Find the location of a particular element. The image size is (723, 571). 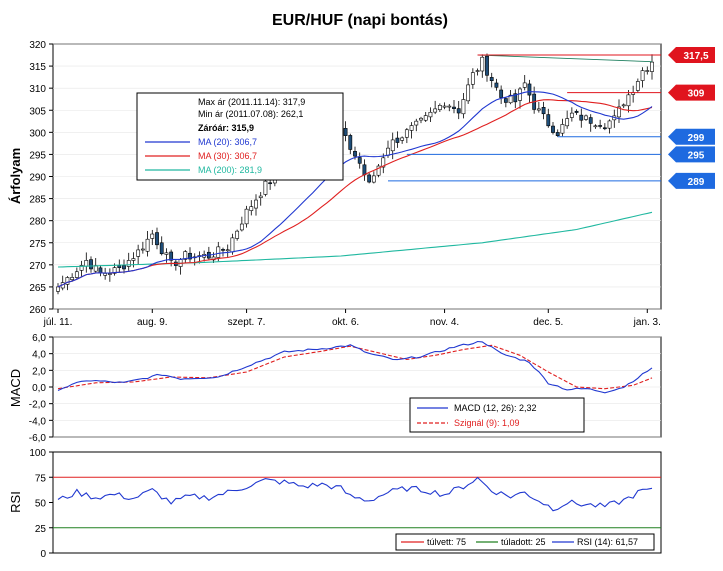

info-ma30: MA (30): 306,7 is located at coordinates (227, 156).